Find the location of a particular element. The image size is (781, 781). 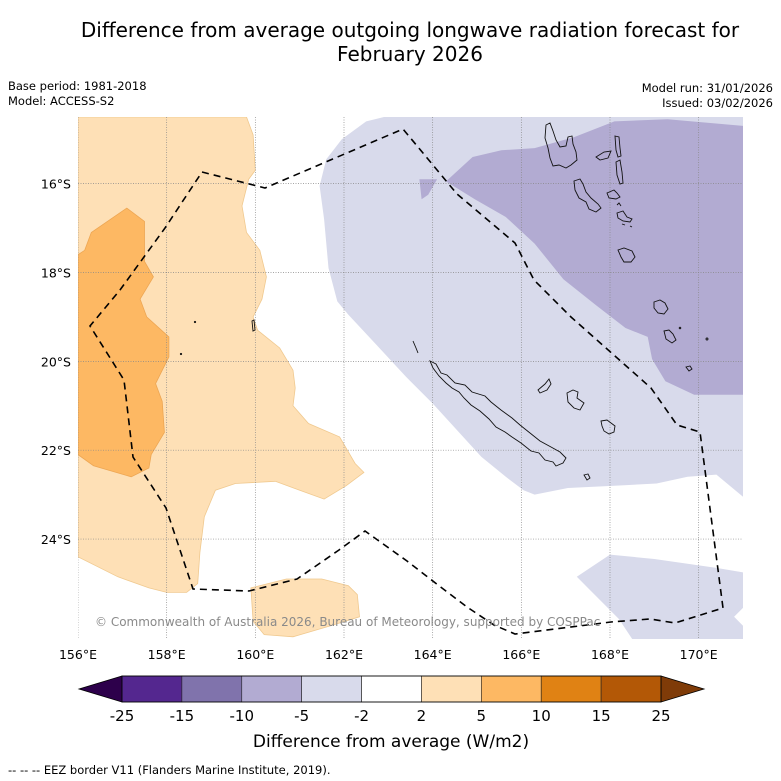

title-line-2: February 2026 is located at coordinates (410, 54).